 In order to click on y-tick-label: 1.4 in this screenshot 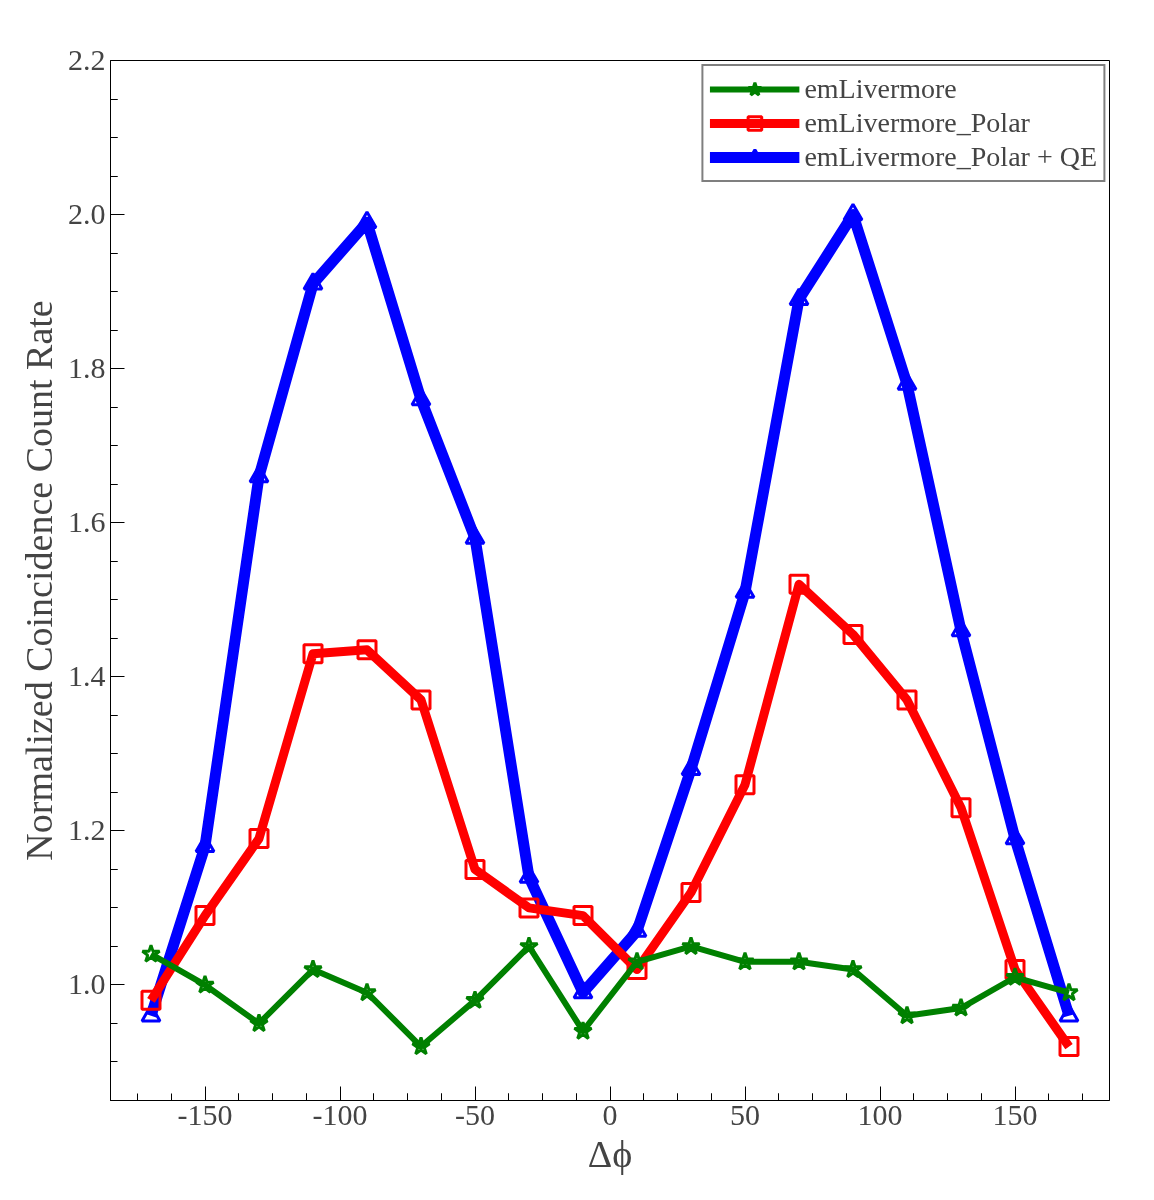, I will do `click(87, 676)`.